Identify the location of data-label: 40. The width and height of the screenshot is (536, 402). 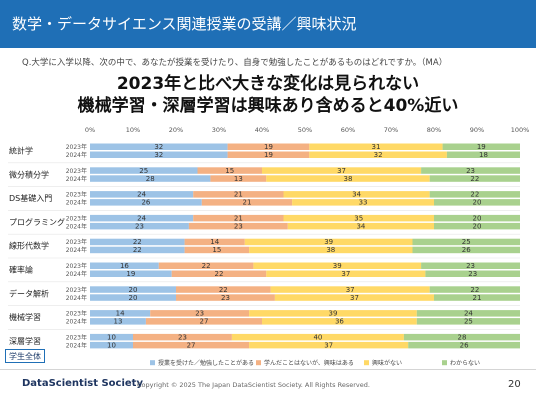
(317, 337).